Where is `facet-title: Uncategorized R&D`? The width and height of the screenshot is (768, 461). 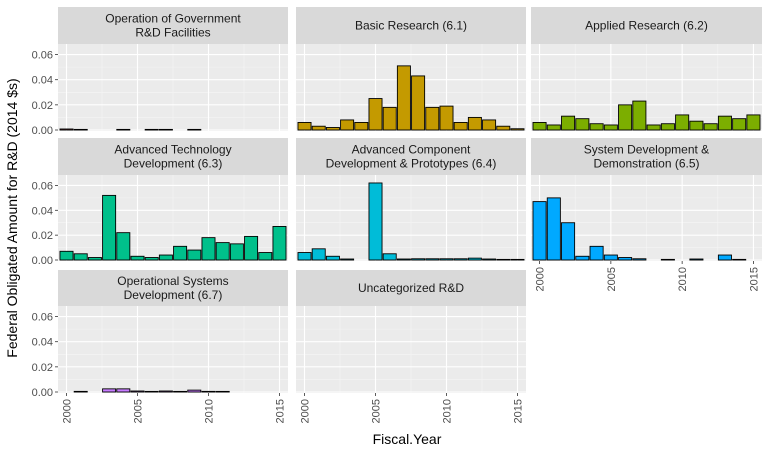
facet-title: Uncategorized R&D is located at coordinates (411, 288).